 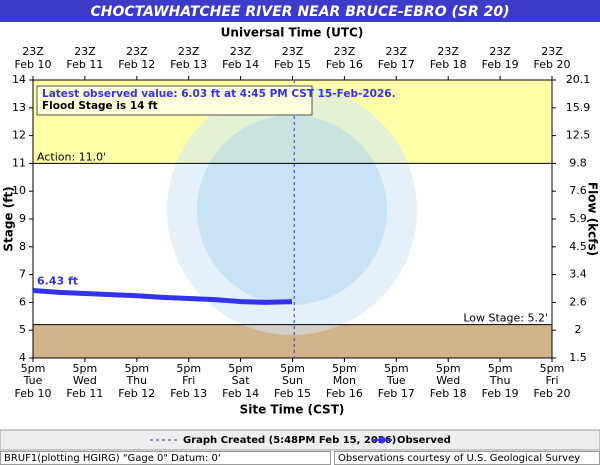 What do you see at coordinates (292, 380) in the screenshot?
I see `x-tick-weekday: Sun` at bounding box center [292, 380].